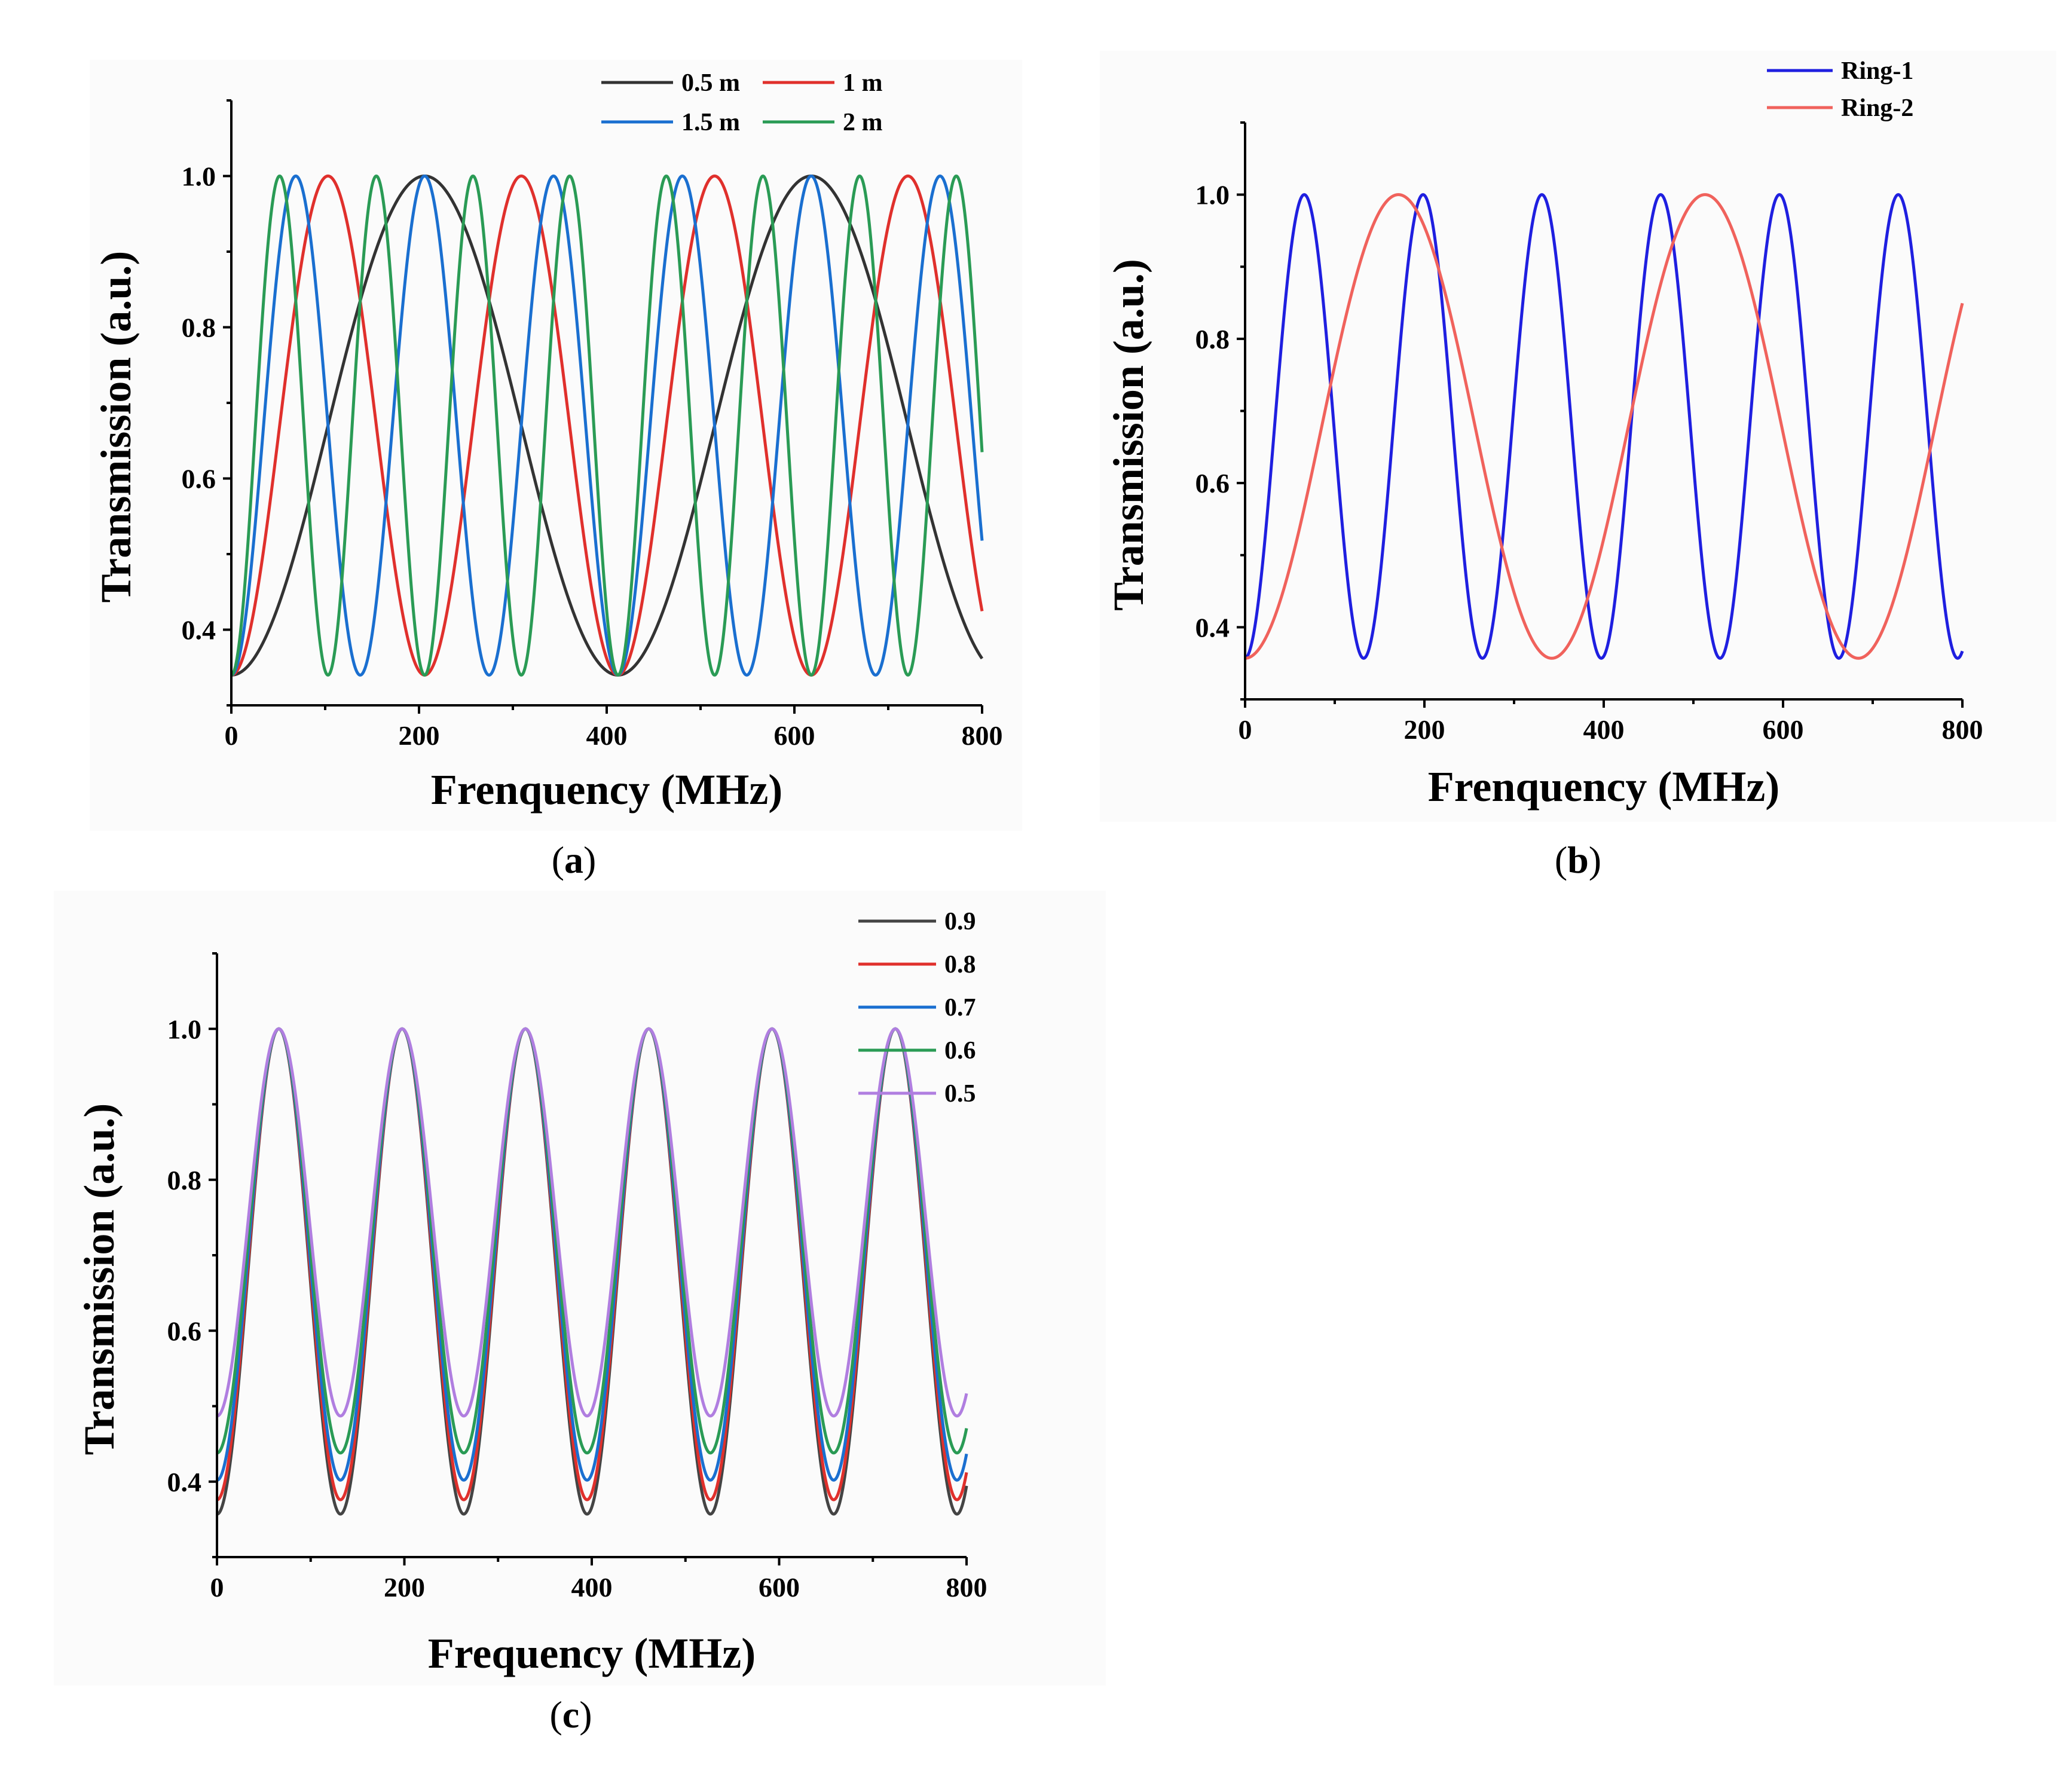 This screenshot has height=1792, width=2061. I want to click on x-tick-label-a-3: 600, so click(794, 735).